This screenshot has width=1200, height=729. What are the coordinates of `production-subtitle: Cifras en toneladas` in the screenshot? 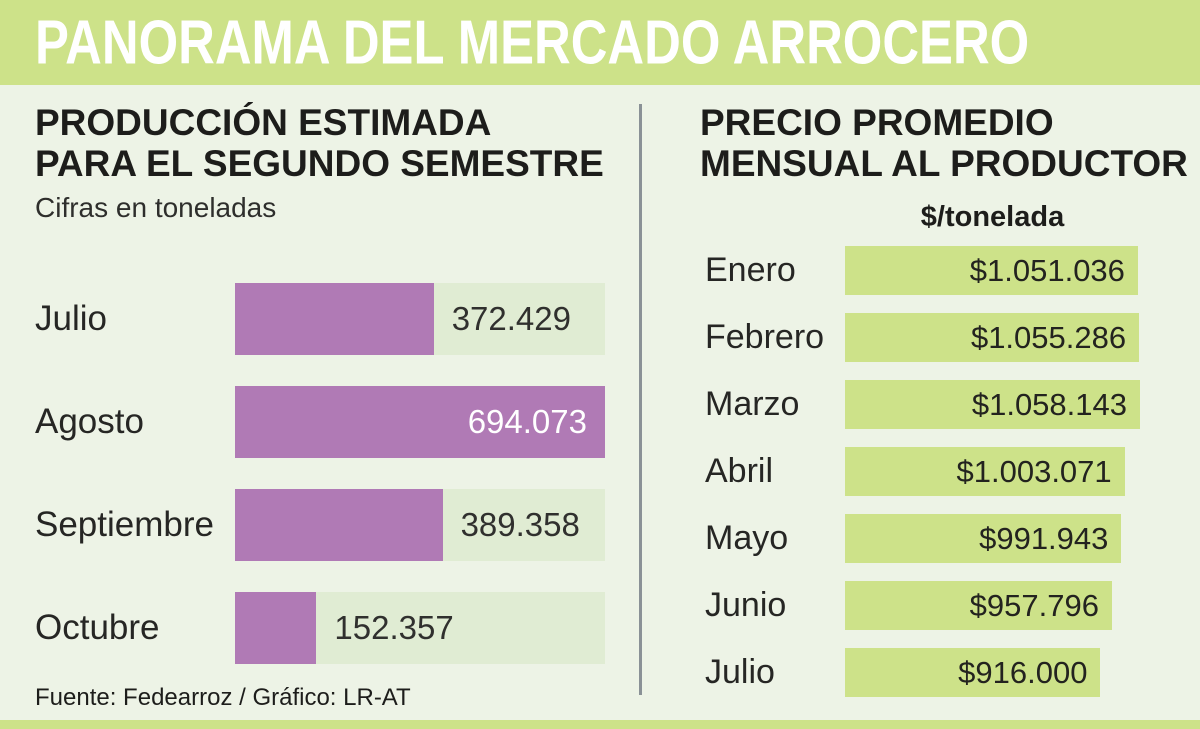 It's located at (156, 207).